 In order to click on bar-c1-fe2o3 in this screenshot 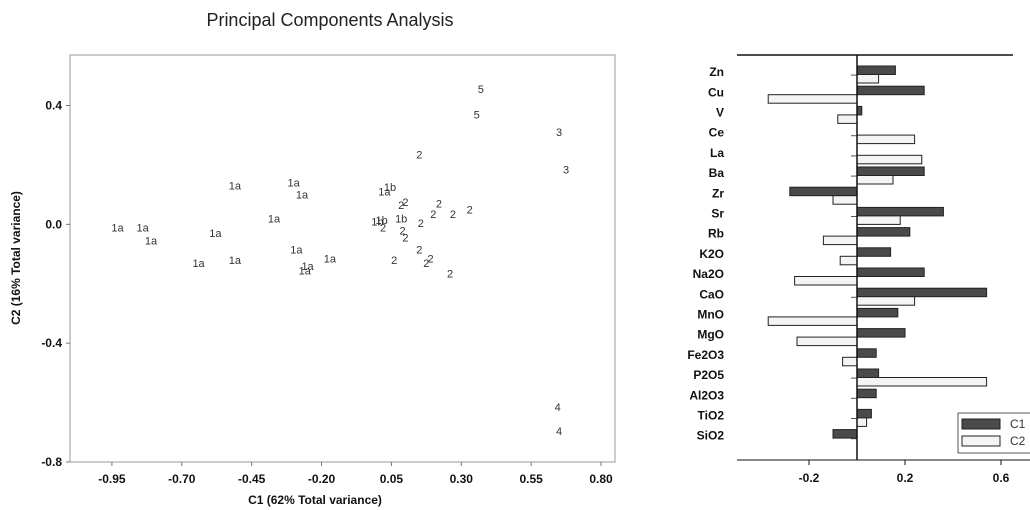, I will do `click(866, 353)`.